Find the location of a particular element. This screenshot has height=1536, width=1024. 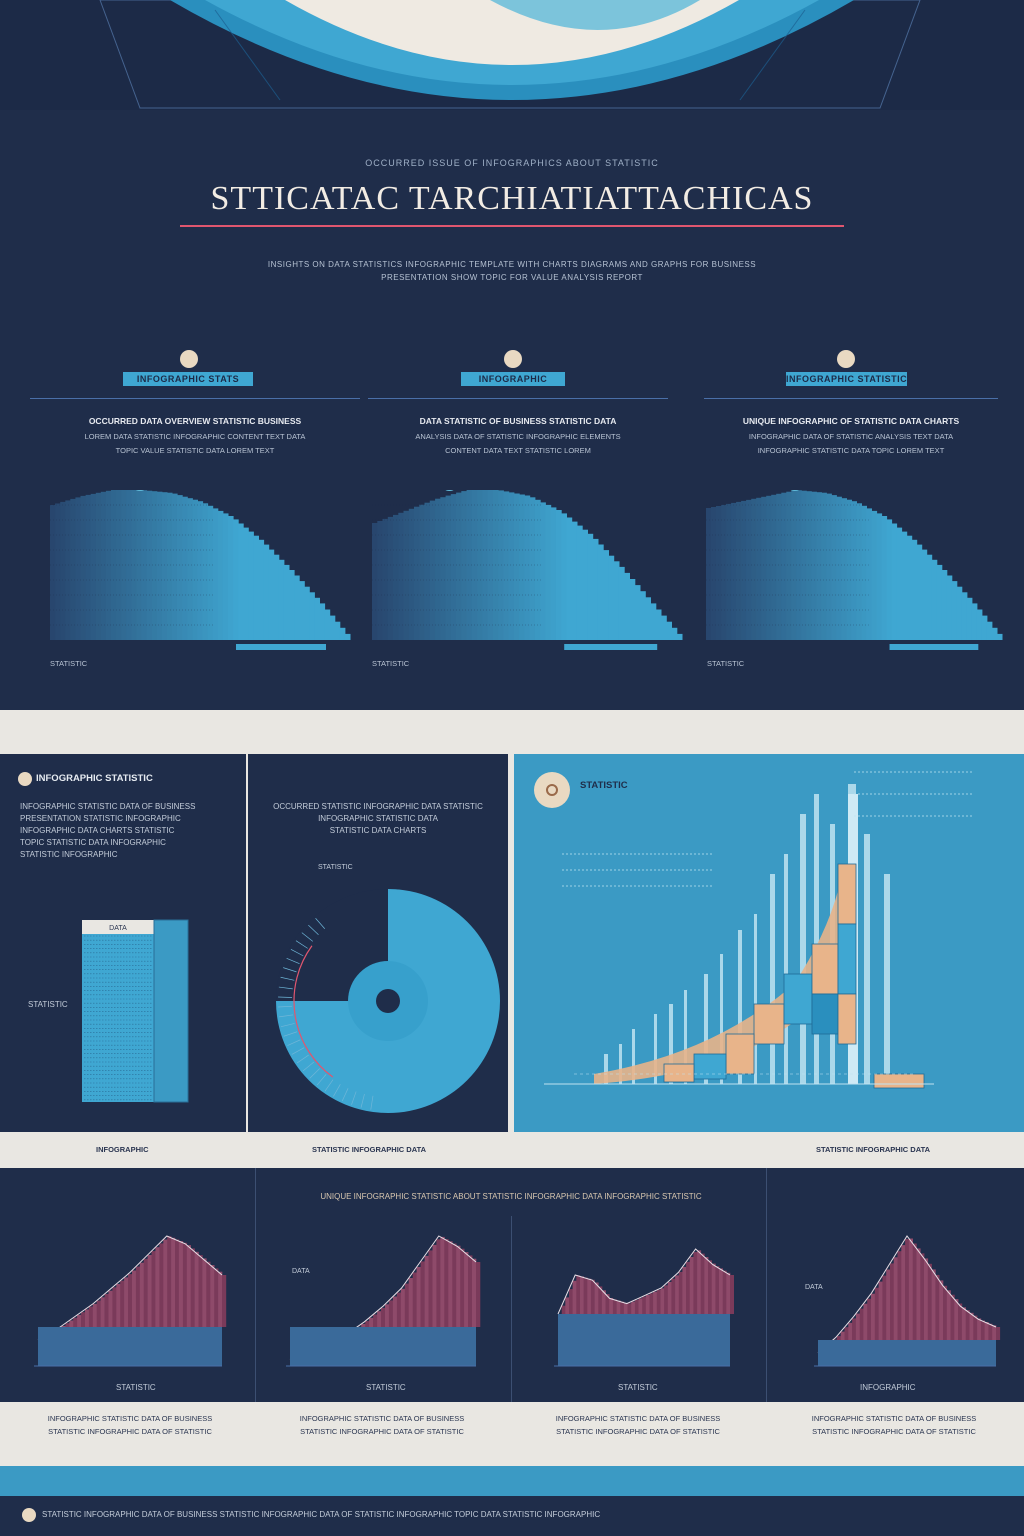

column-3-rule is located at coordinates (851, 398).